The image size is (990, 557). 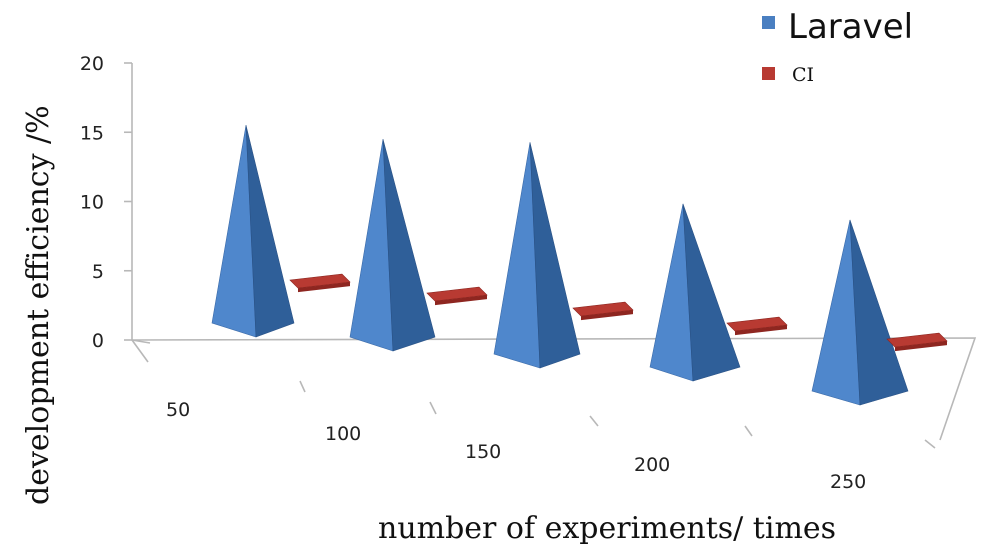 I want to click on y-tick-label: 10, so click(x=92, y=203).